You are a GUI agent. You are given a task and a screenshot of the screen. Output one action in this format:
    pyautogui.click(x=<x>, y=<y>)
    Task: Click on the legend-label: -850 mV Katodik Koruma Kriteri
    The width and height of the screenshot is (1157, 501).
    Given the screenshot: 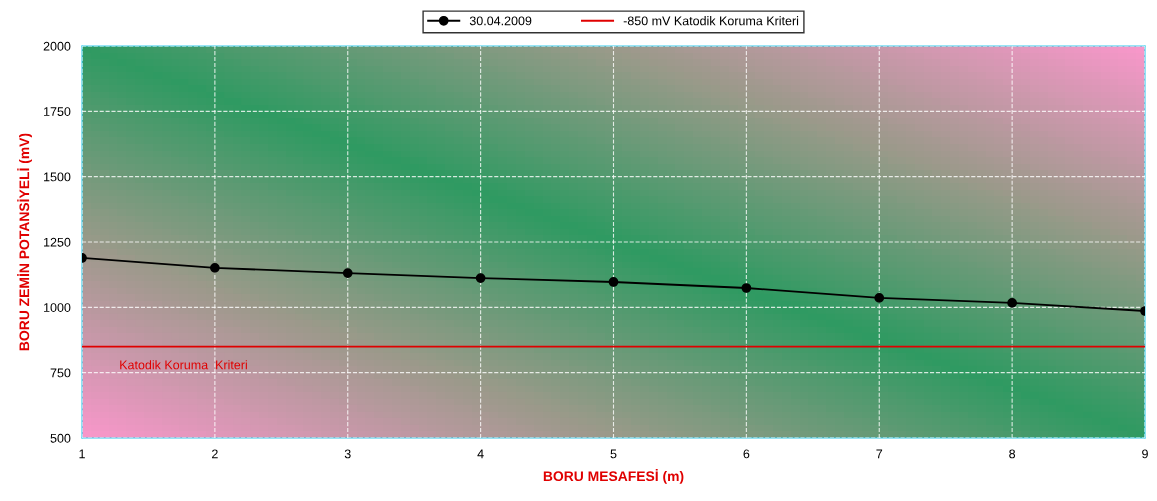 What is the action you would take?
    pyautogui.click(x=711, y=21)
    